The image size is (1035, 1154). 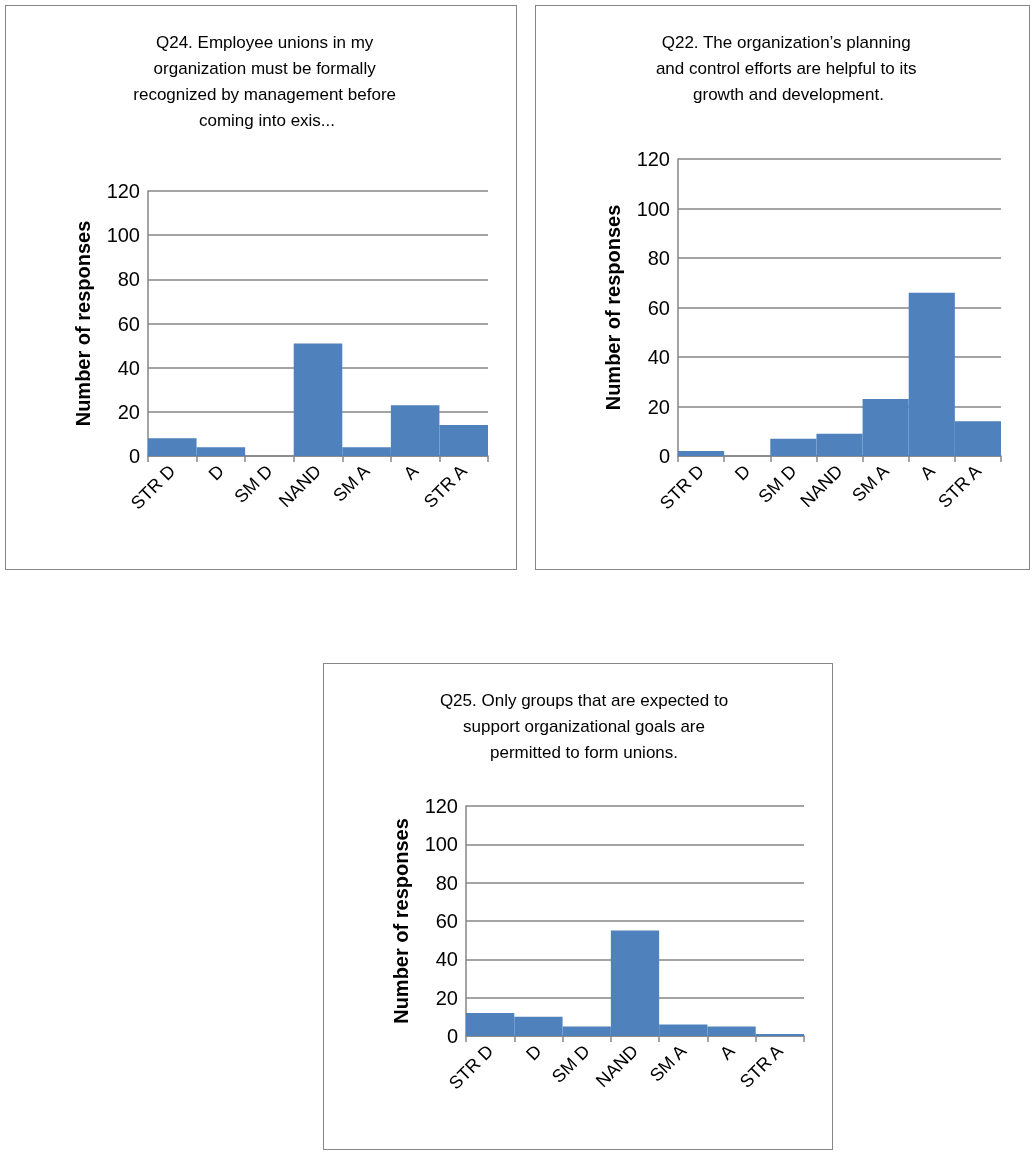 I want to click on chart-title: Q25. Only groups that are expected to support organizational goals are permitted to form unions., so click(x=584, y=726).